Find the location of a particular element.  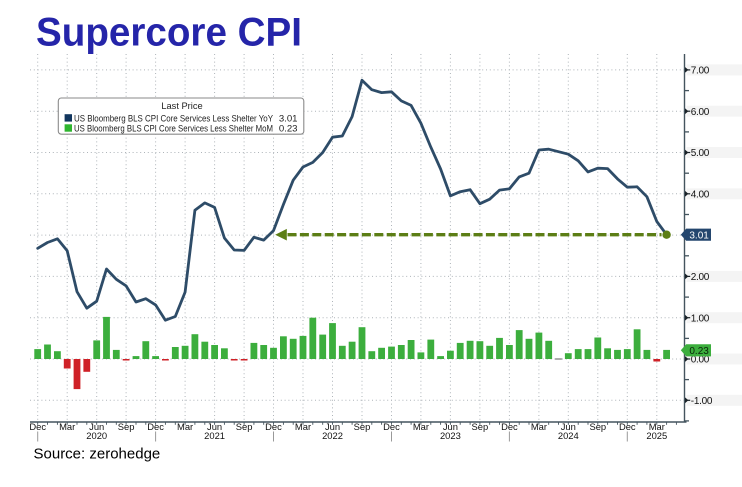

svg-text: 6.00 is located at coordinates (700, 112).